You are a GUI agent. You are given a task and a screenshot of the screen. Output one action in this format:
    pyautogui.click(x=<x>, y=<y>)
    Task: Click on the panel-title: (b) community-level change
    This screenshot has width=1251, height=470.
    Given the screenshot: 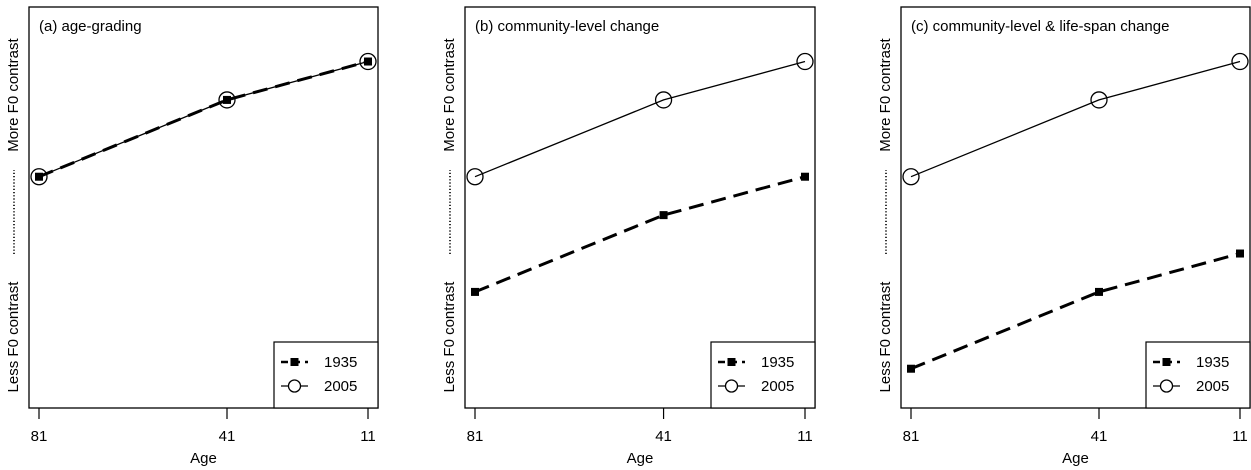 What is the action you would take?
    pyautogui.click(x=567, y=26)
    